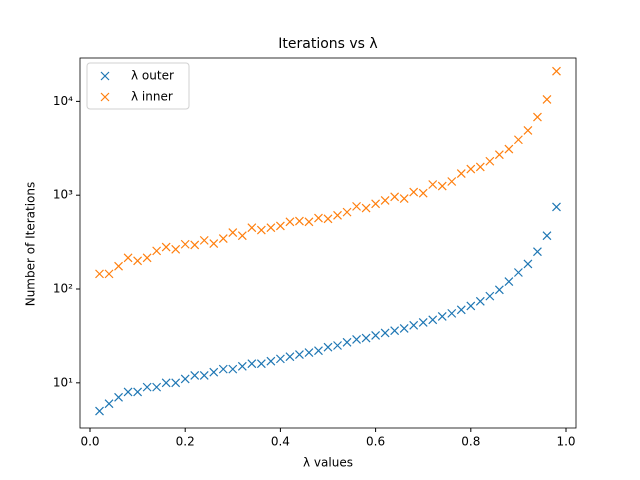  What do you see at coordinates (185, 442) in the screenshot?
I see `x-tick-label: 0.2` at bounding box center [185, 442].